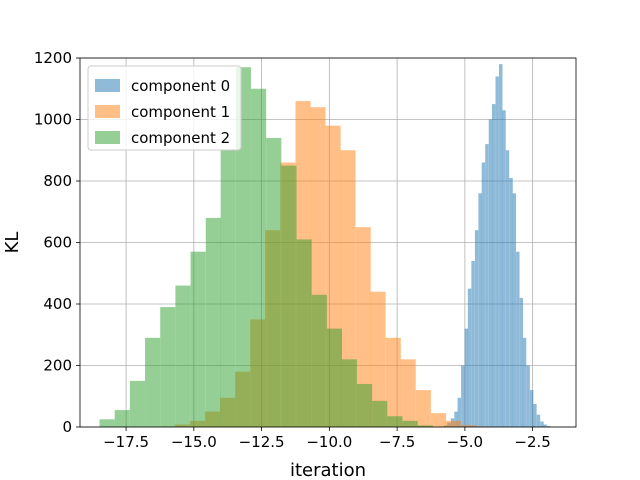 The image size is (640, 480). I want to click on x-tick-label: −15.0, so click(194, 442).